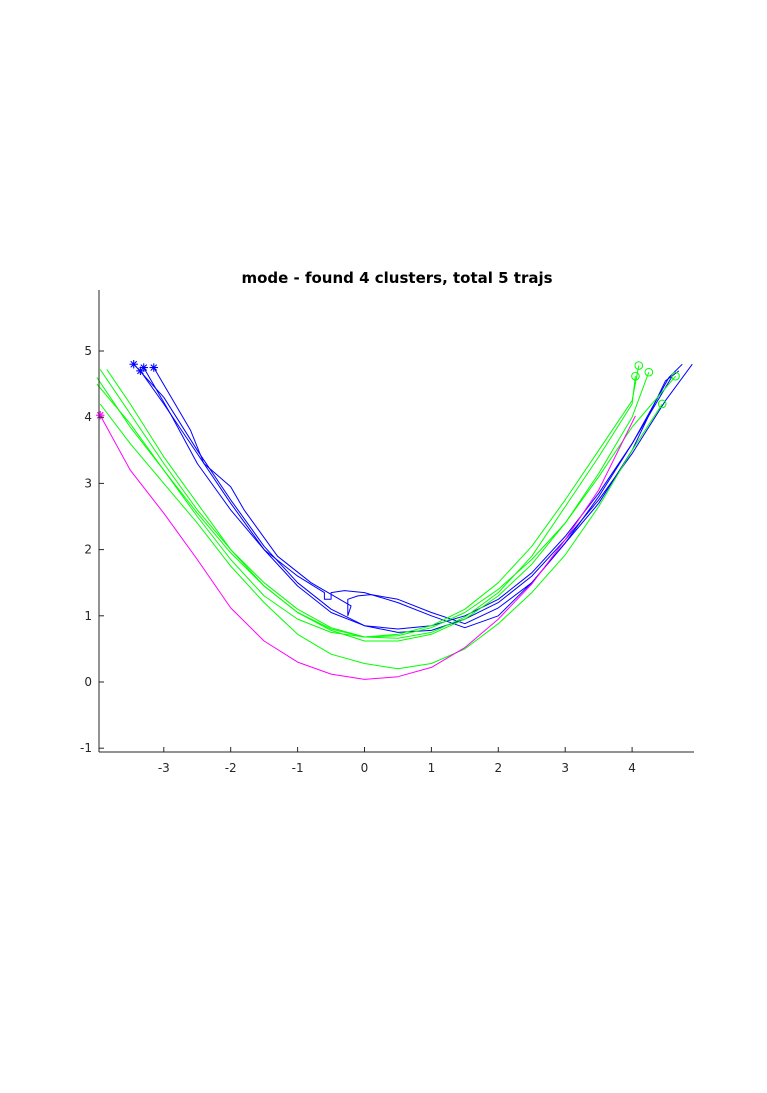 This screenshot has height=1093, width=767. I want to click on chart-title: mode - found 4 clusters, total 5 trajs, so click(396, 278).